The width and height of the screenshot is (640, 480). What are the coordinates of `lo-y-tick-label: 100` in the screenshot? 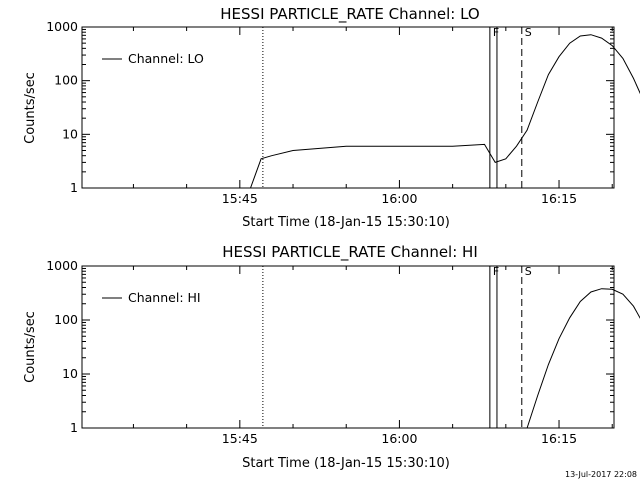 It's located at (66, 80).